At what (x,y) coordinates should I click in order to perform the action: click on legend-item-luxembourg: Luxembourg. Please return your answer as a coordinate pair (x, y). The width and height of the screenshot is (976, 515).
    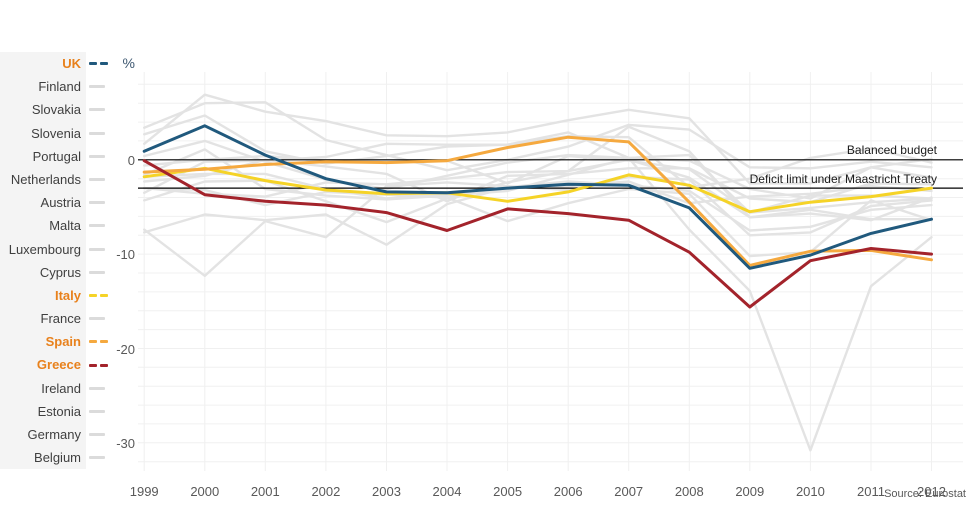
    Looking at the image, I should click on (54, 249).